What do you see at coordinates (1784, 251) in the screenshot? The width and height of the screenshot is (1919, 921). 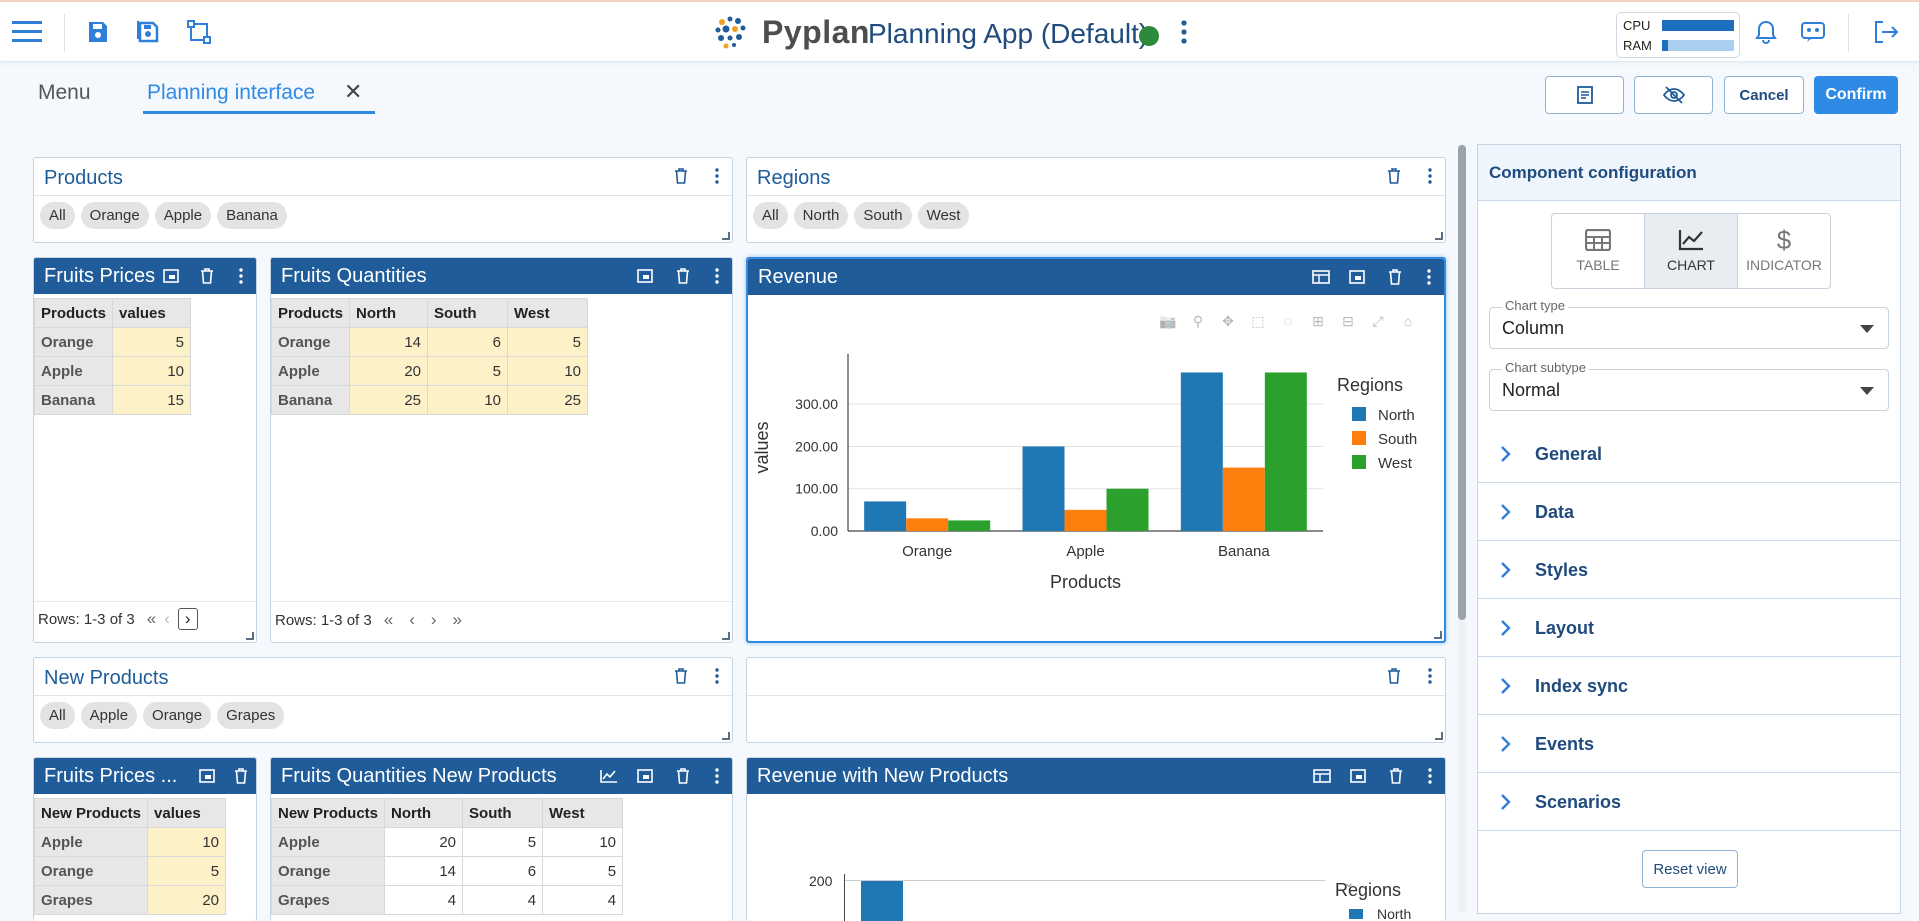 I see `type-indicator-button: $ INDICATOR` at bounding box center [1784, 251].